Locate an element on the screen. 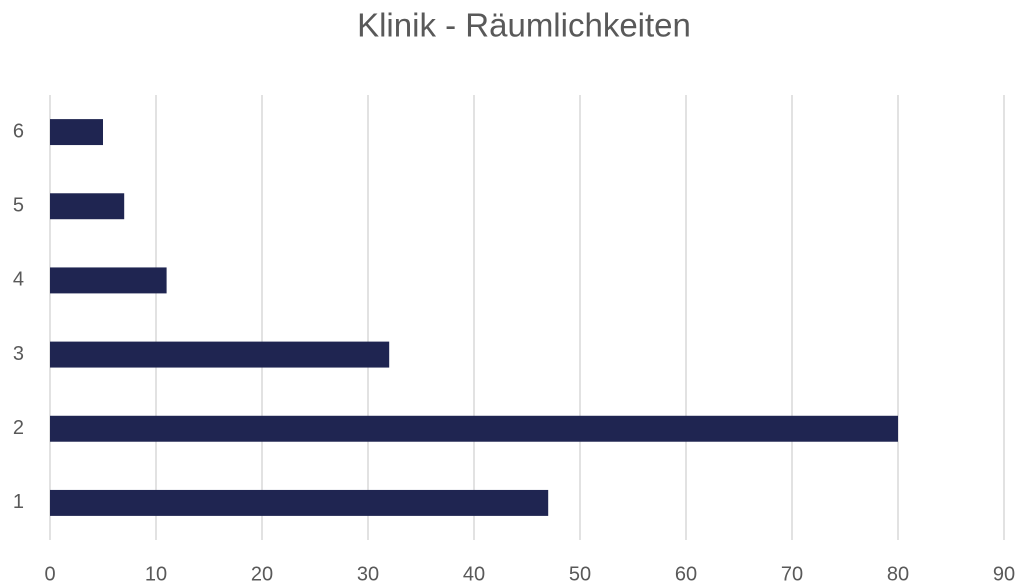  y-tick-label: 2 is located at coordinates (18, 428).